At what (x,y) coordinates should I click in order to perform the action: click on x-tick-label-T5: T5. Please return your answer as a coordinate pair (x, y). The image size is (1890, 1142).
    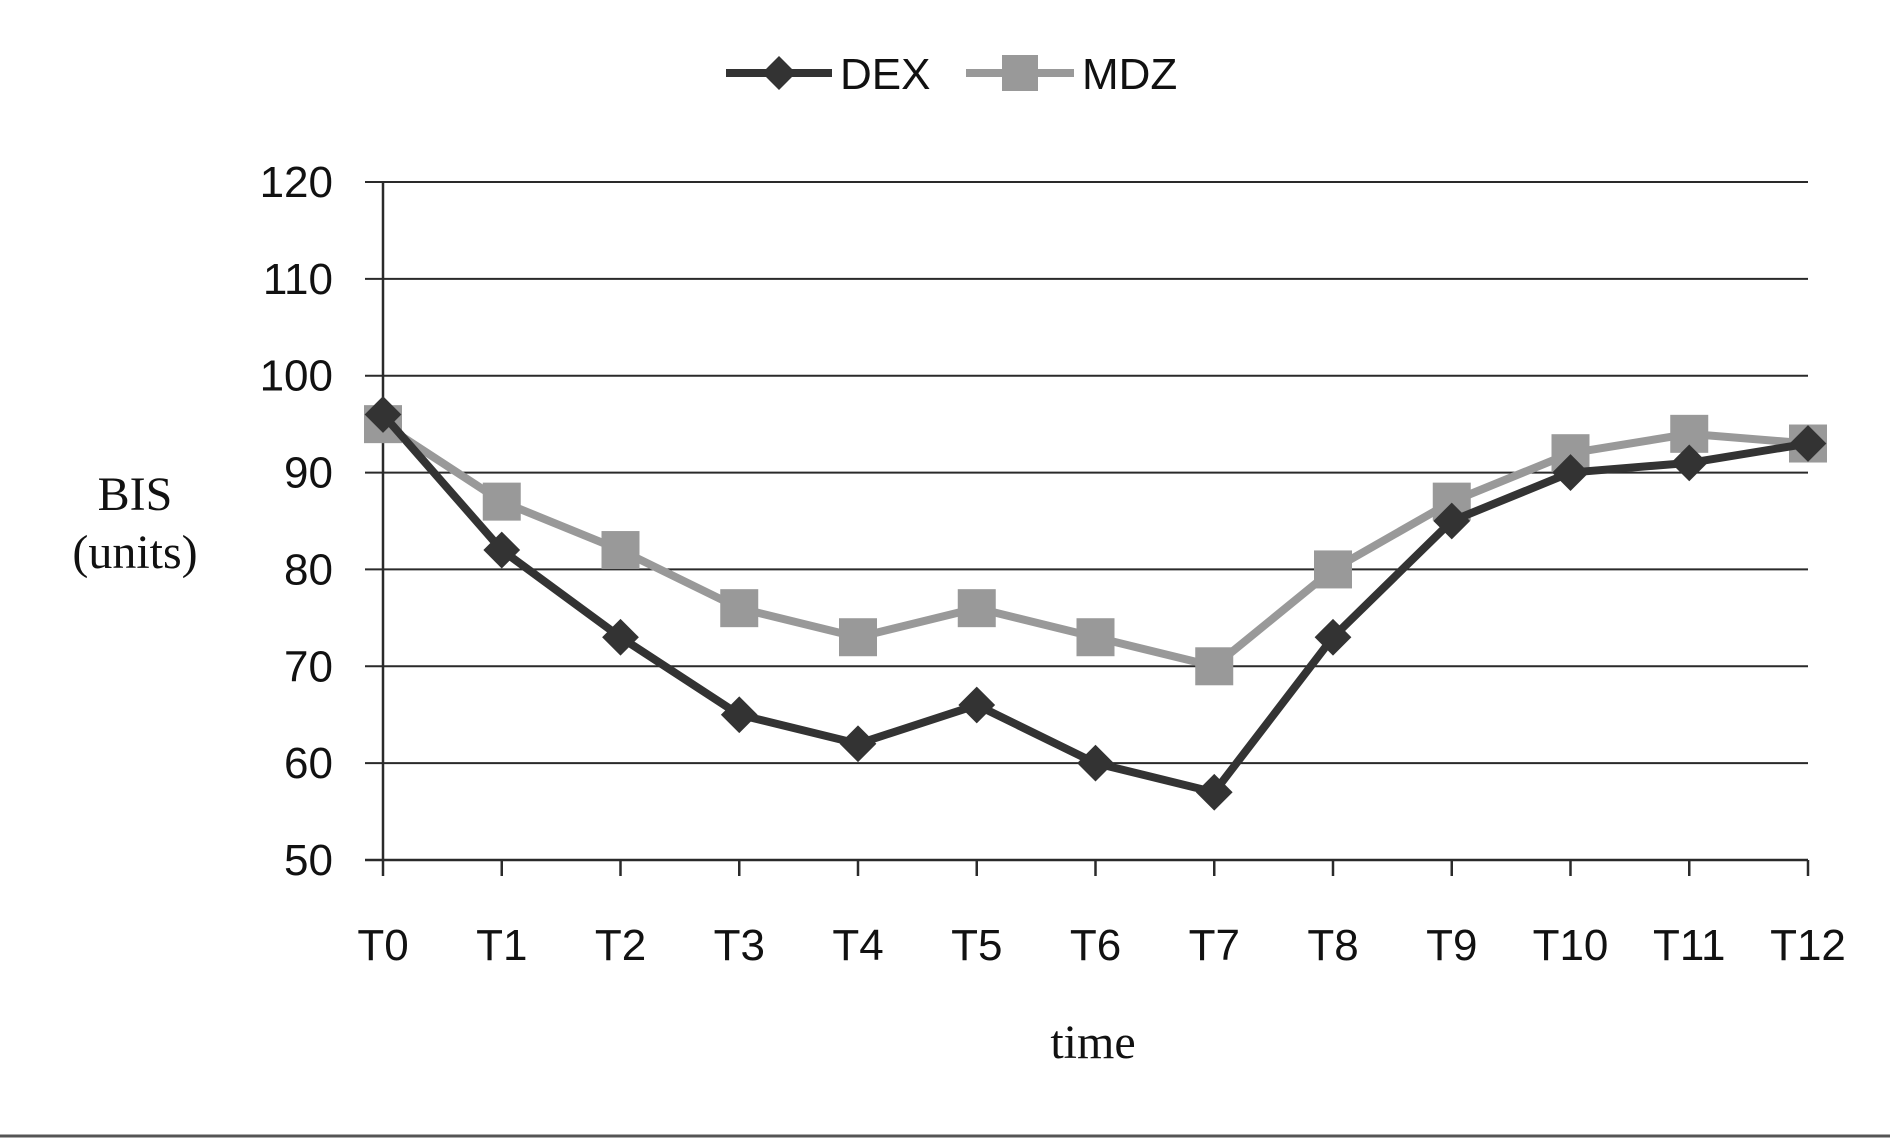
    Looking at the image, I should click on (976, 945).